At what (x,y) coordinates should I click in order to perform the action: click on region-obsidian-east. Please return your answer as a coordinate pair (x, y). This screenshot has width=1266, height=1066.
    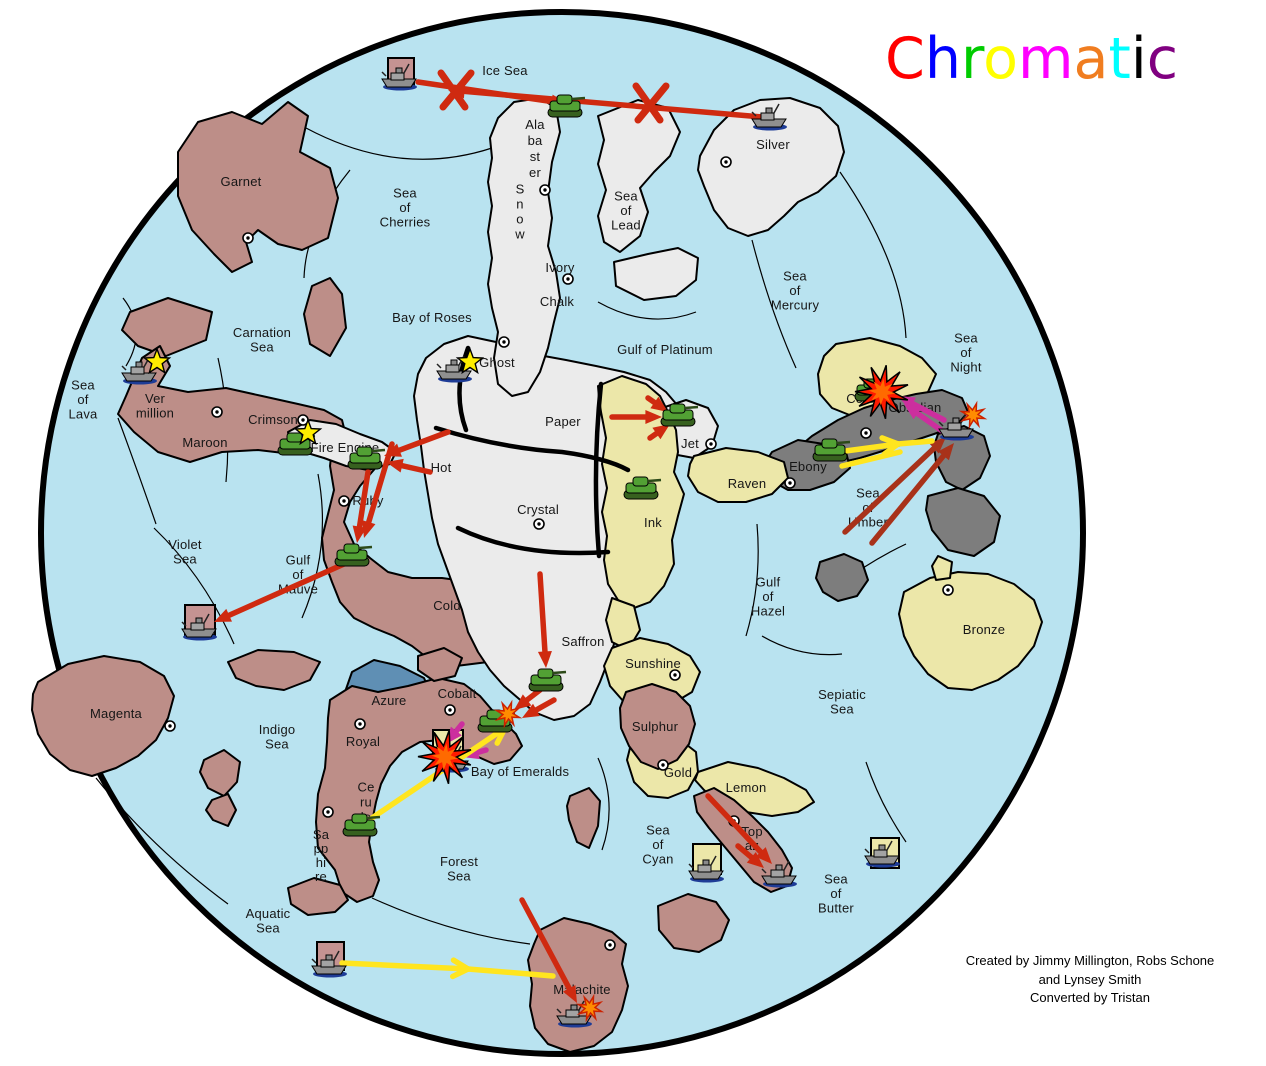
    Looking at the image, I should click on (962, 458).